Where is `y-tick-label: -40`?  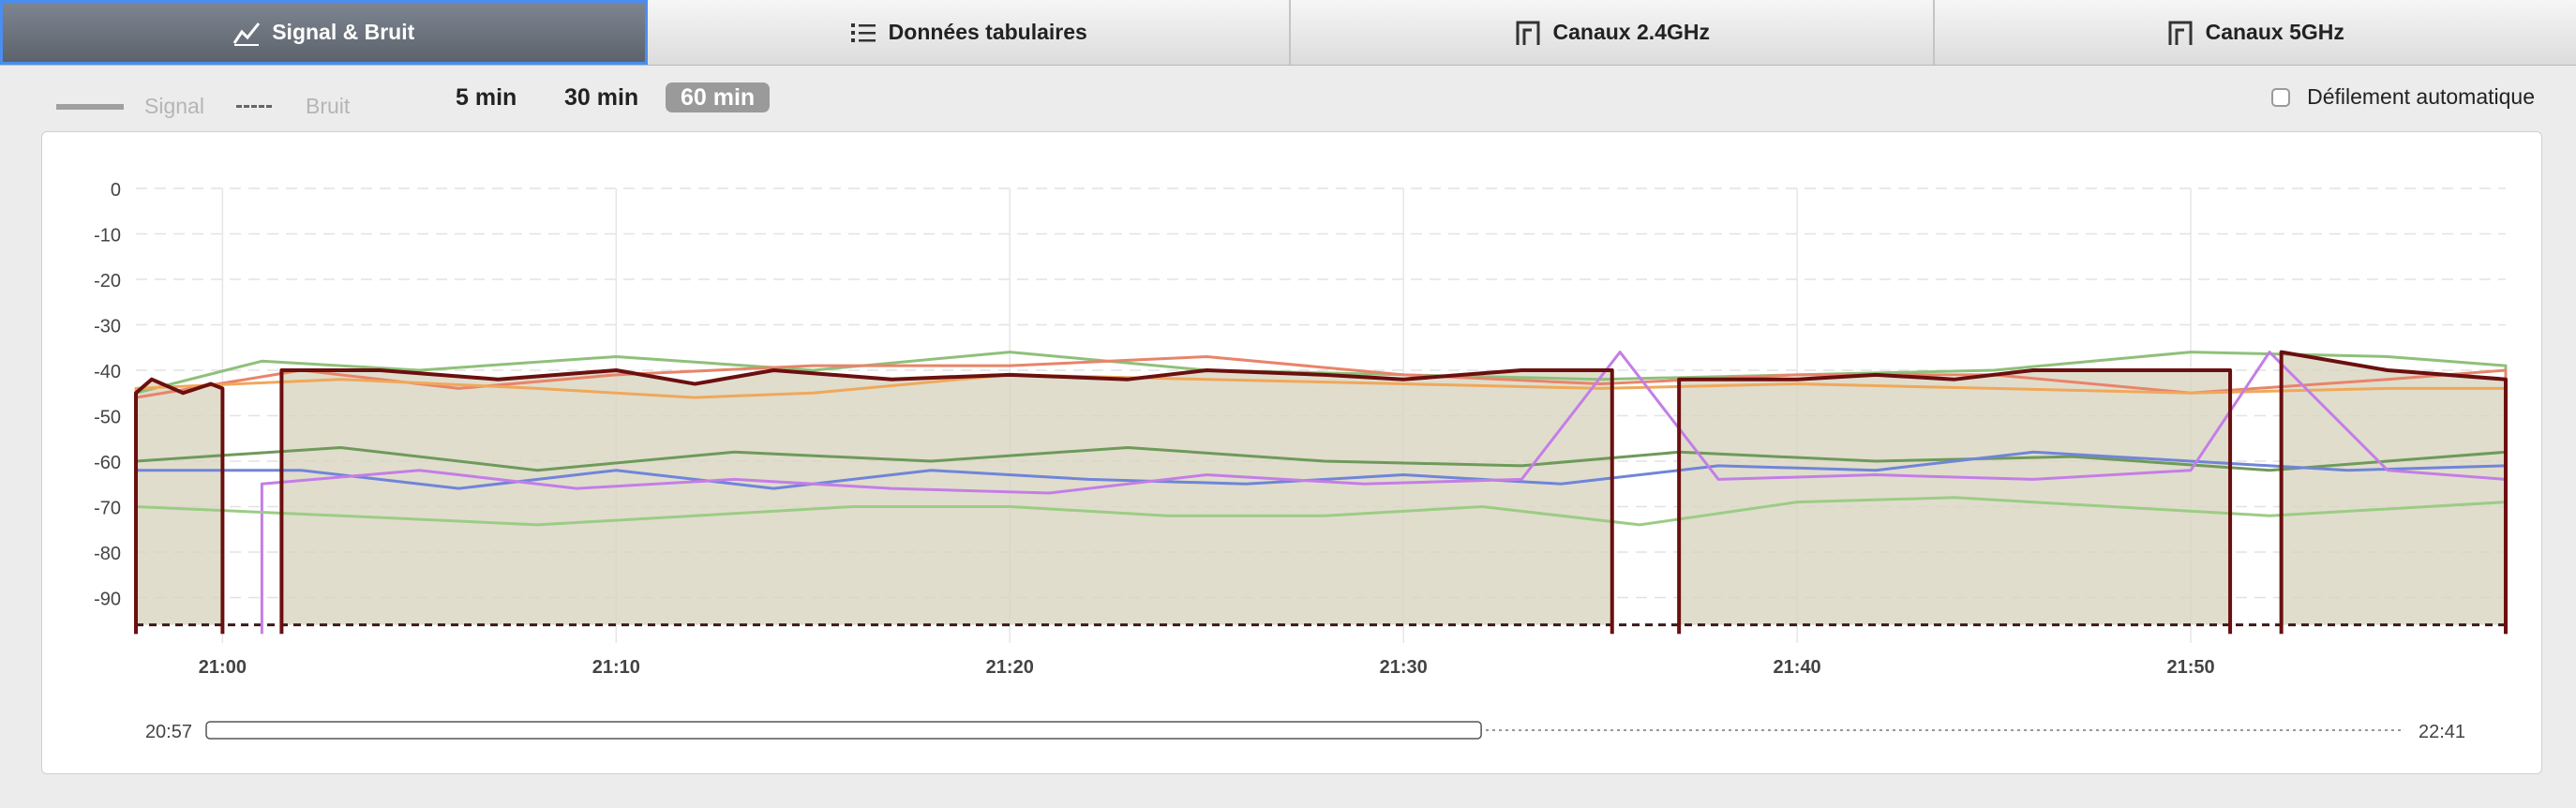
y-tick-label: -40 is located at coordinates (108, 372).